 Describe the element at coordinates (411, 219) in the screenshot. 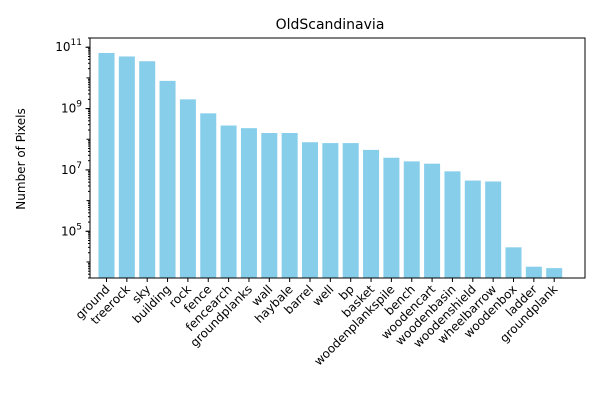

I see `bar-bench` at that location.